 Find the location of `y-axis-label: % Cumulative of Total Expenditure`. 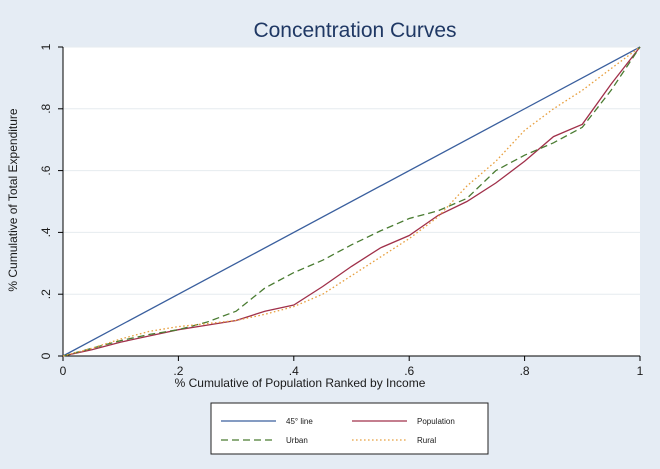

y-axis-label: % Cumulative of Total Expenditure is located at coordinates (13, 200).